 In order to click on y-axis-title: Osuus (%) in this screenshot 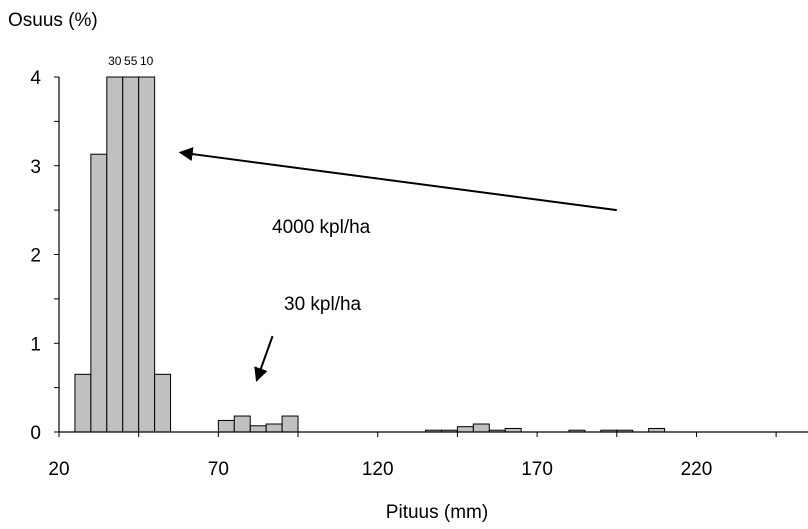, I will do `click(53, 20)`.